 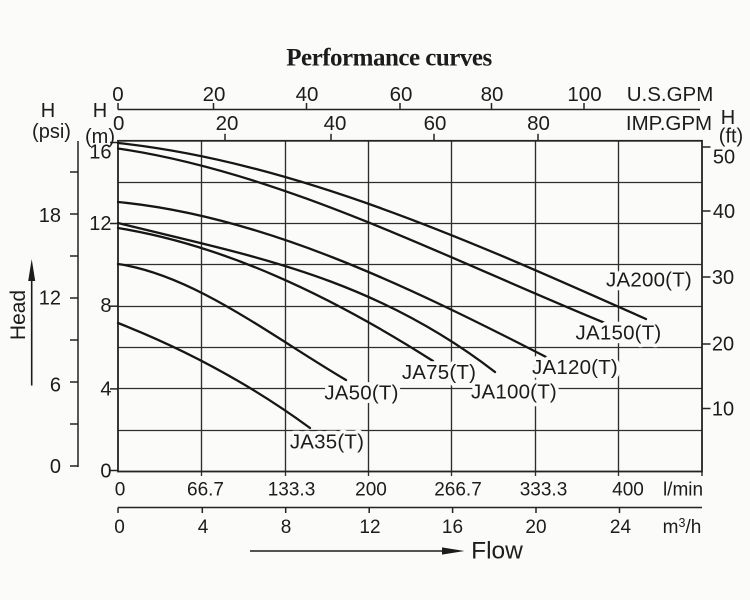 I want to click on svg-text: JA50(T), so click(x=361, y=393).